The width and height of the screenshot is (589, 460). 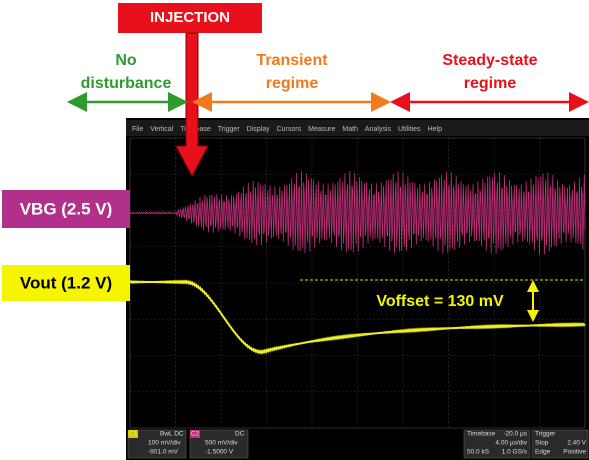 I want to click on c2-scale: 500 mV/div, so click(x=221, y=443).